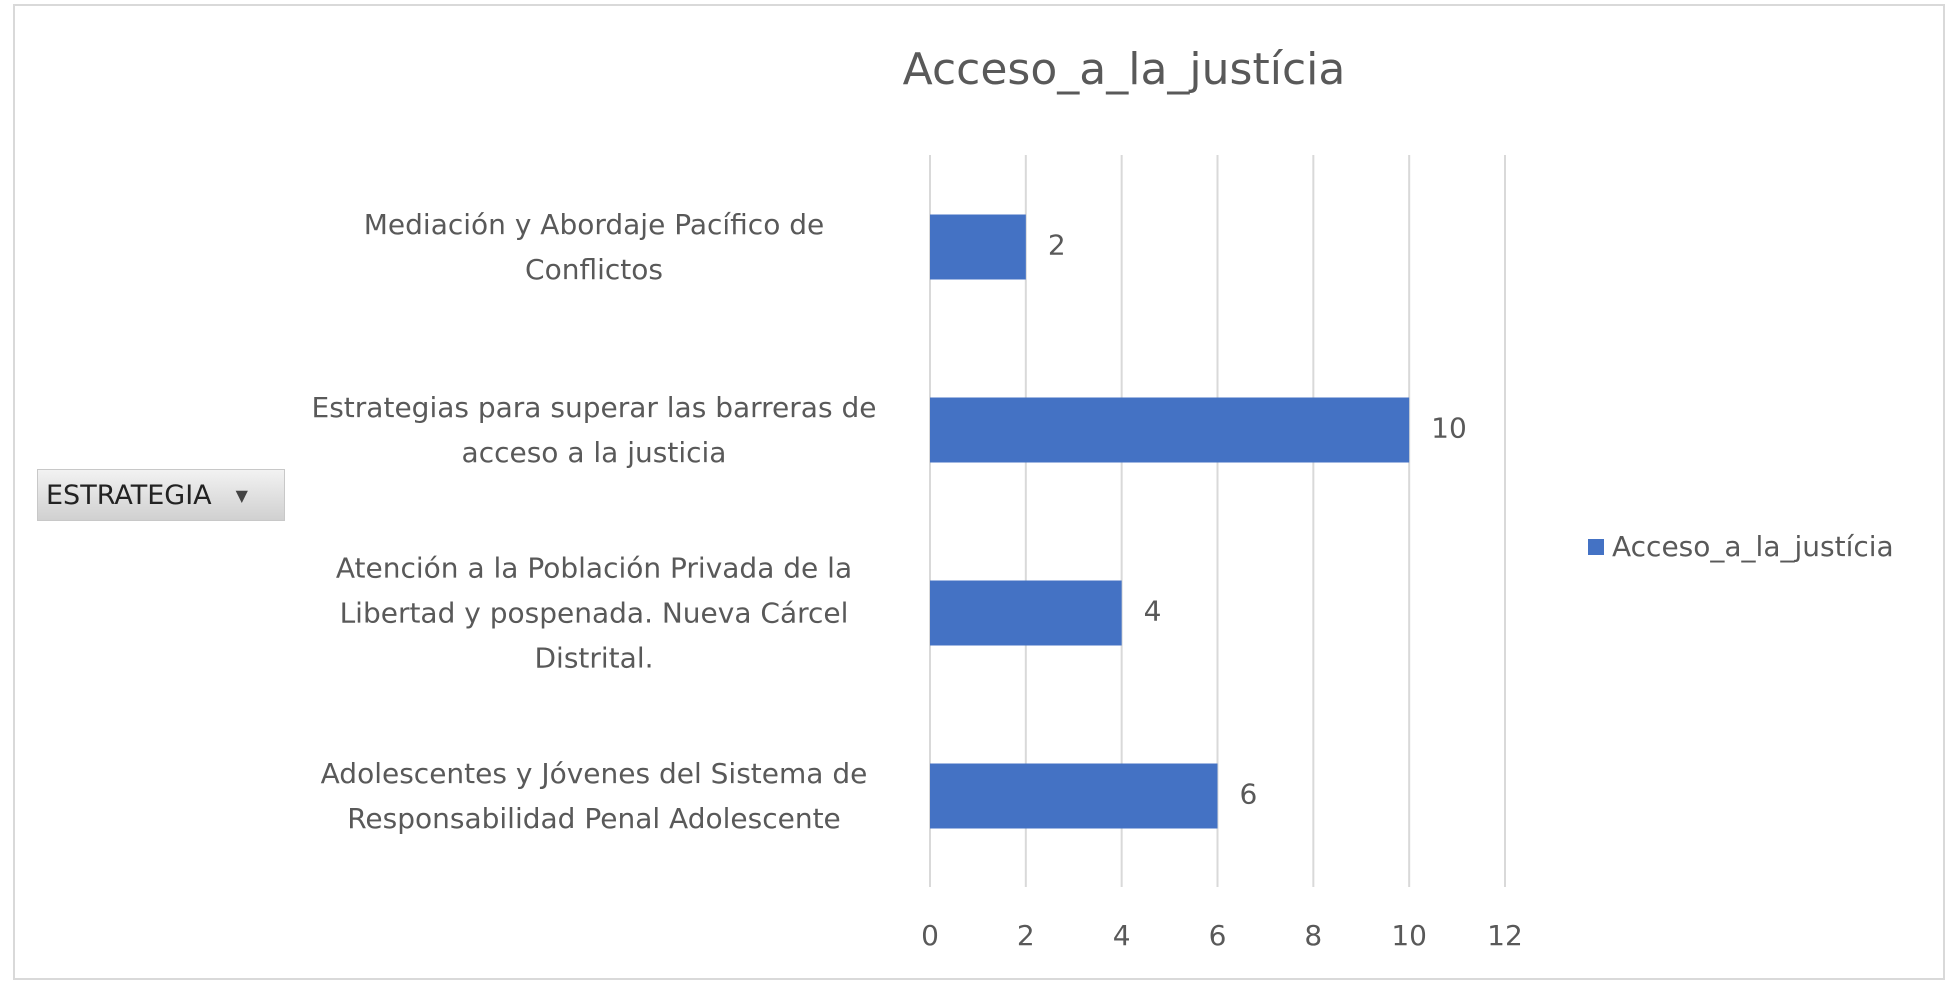 Image resolution: width=1946 pixels, height=981 pixels. What do you see at coordinates (1596, 547) in the screenshot?
I see `legend-swatch` at bounding box center [1596, 547].